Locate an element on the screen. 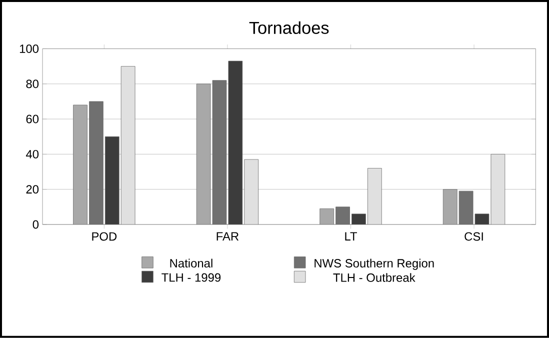 The image size is (549, 338). chart-title: Tornadoes is located at coordinates (289, 27).